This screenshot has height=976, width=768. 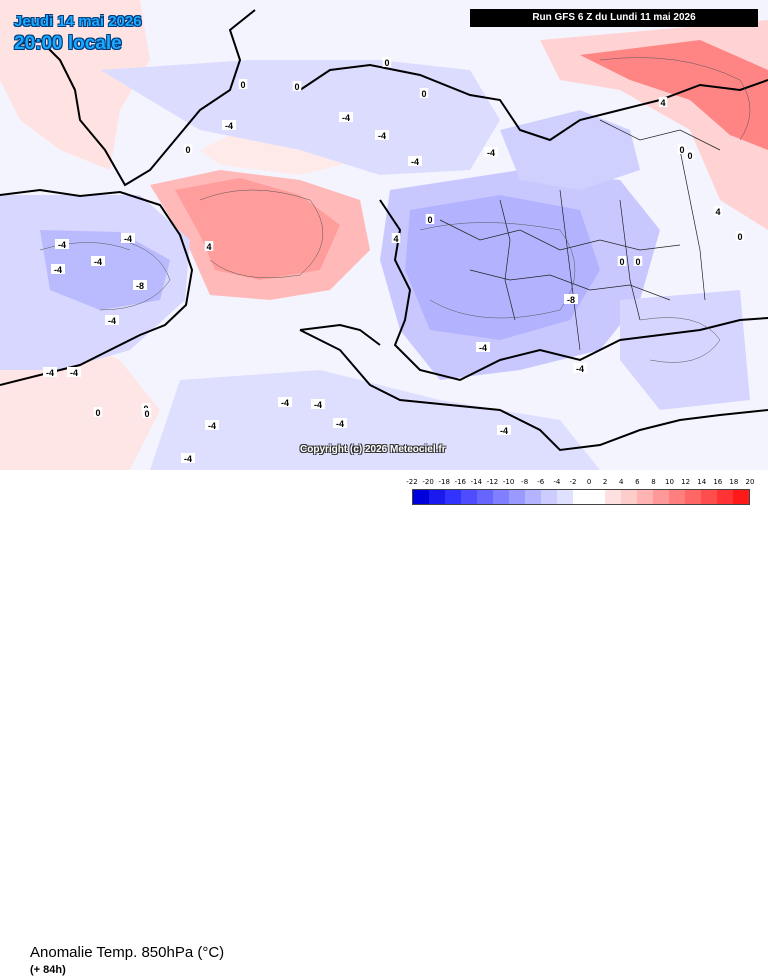 What do you see at coordinates (533, 102) in the screenshot?
I see `coastline-arctic-europe` at bounding box center [533, 102].